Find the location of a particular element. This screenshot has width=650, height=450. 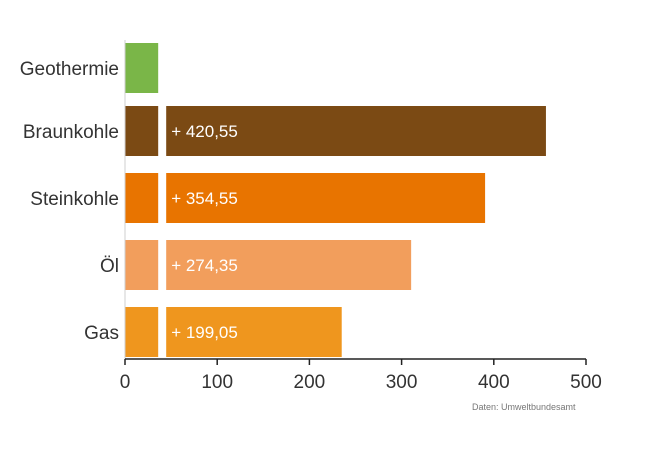

difference-label-braunkohle: + 420,55 is located at coordinates (204, 131).